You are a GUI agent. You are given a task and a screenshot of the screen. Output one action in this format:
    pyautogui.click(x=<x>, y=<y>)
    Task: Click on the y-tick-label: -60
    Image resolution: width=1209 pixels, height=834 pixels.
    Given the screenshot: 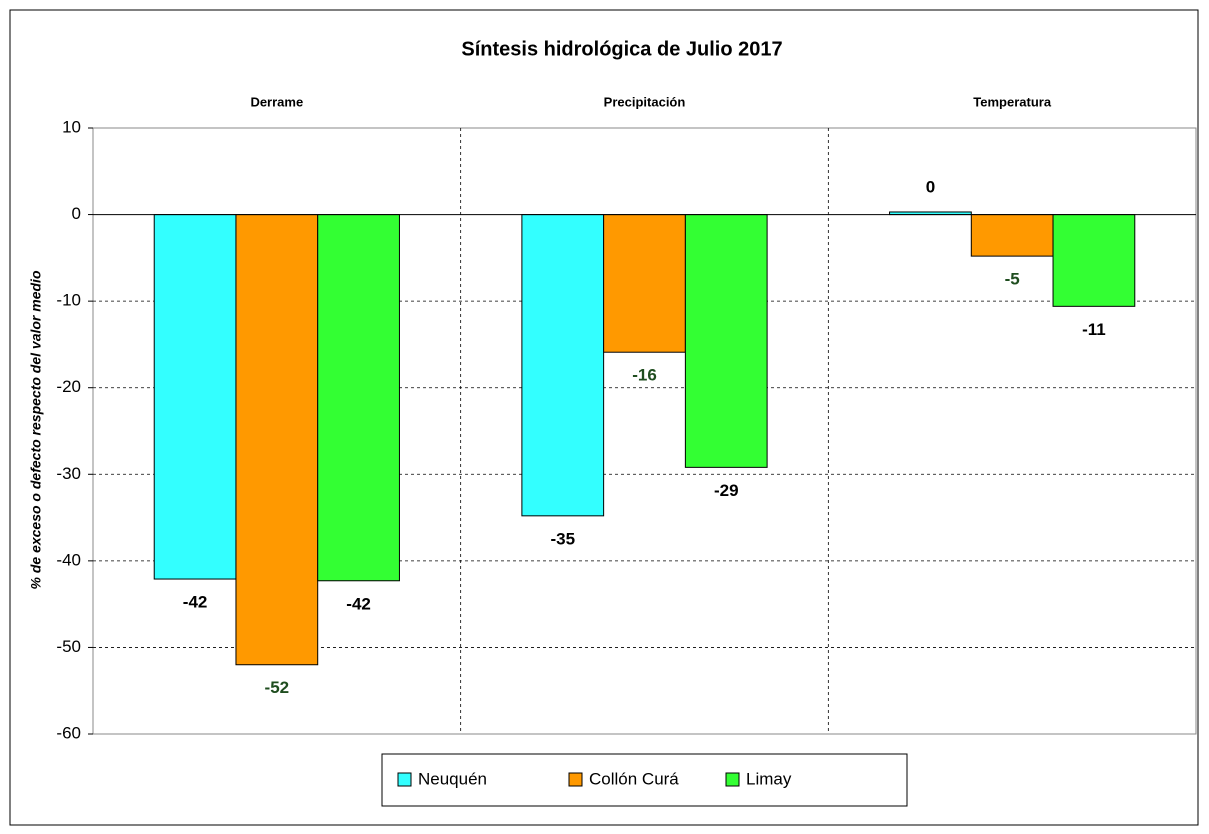 What is the action you would take?
    pyautogui.click(x=68, y=732)
    